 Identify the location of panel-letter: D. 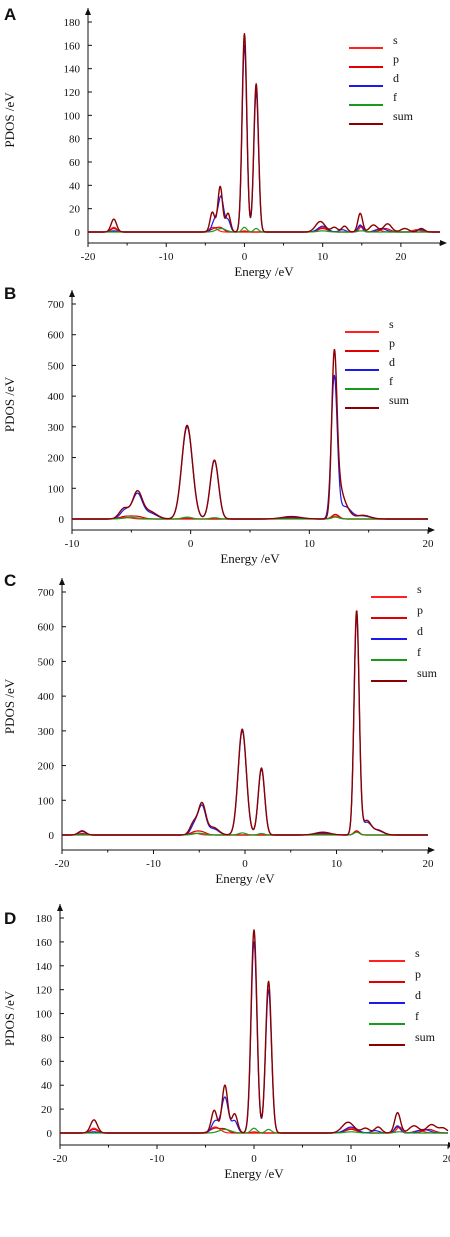
(10, 918).